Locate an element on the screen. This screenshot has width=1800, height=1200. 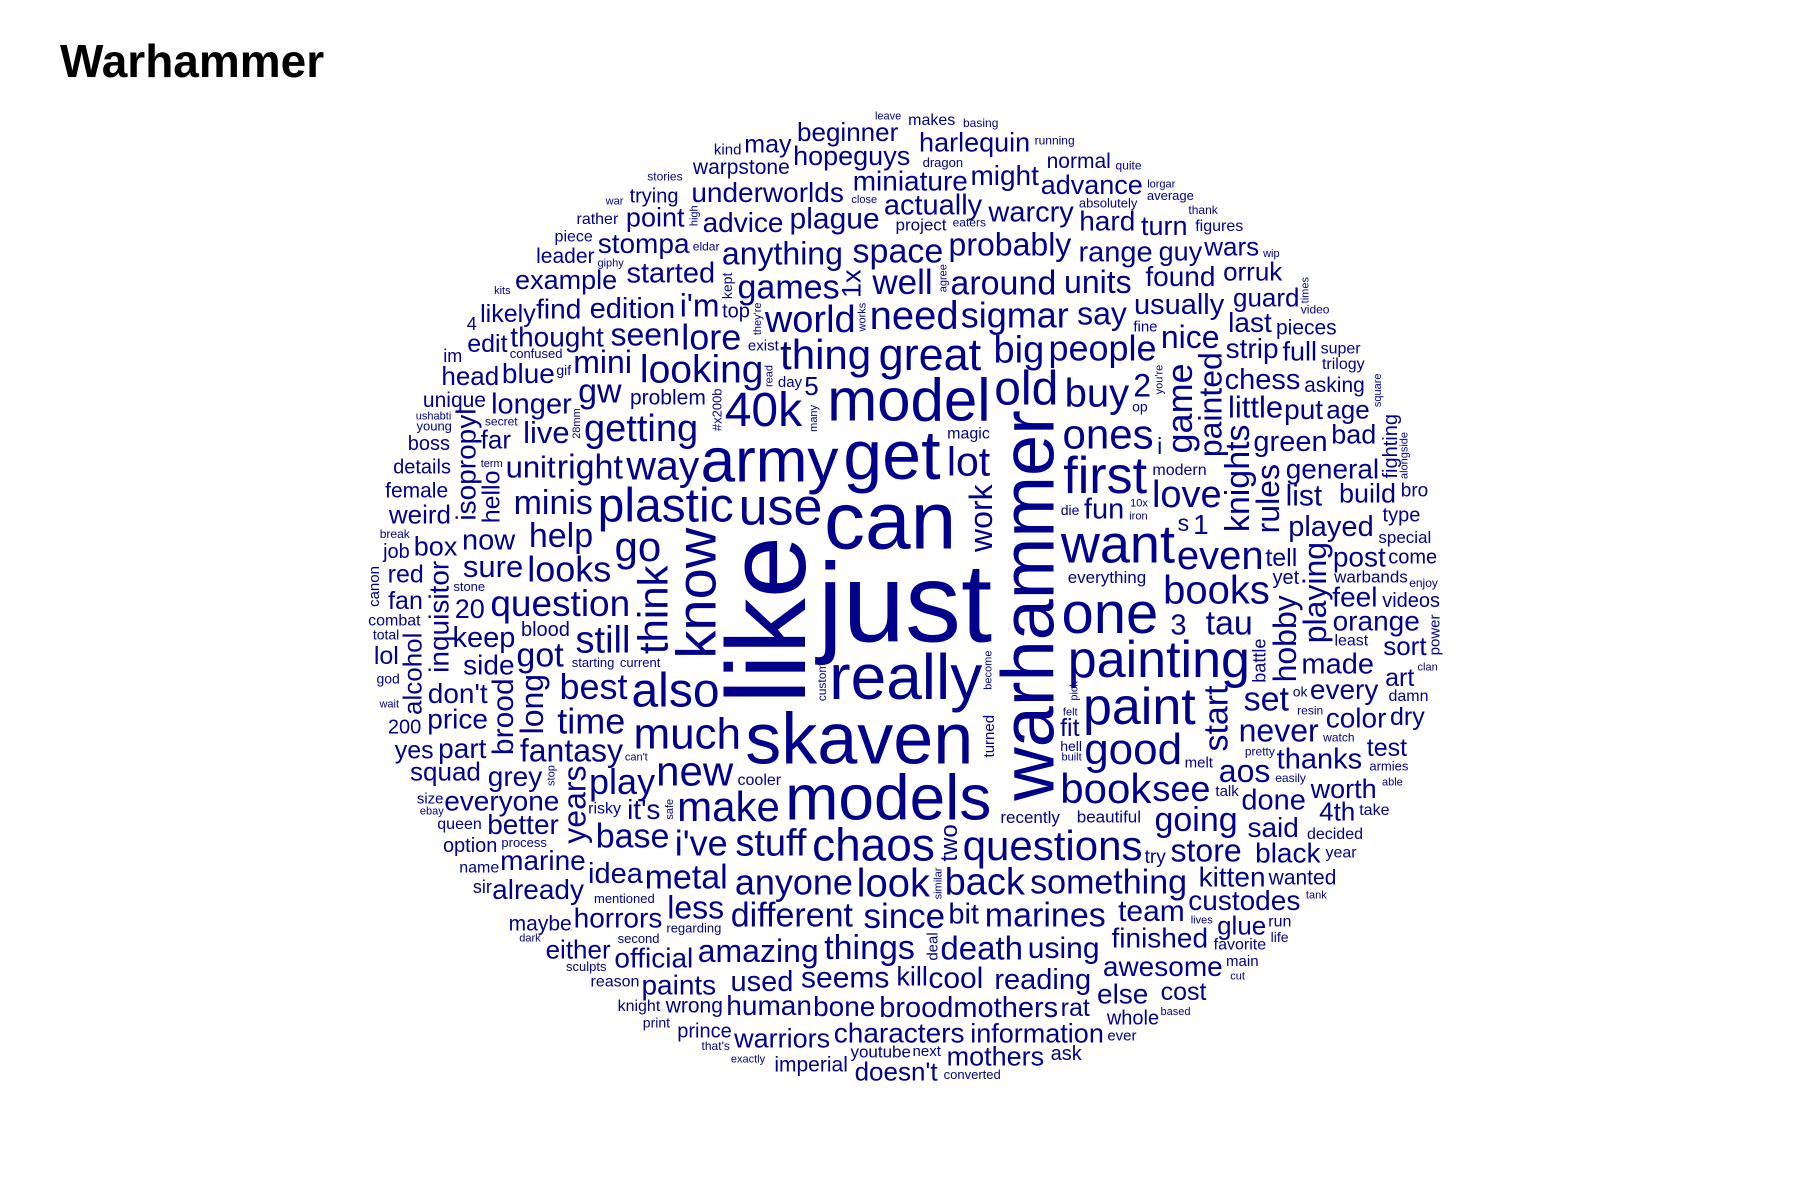
word-label: wip is located at coordinates (1271, 254).